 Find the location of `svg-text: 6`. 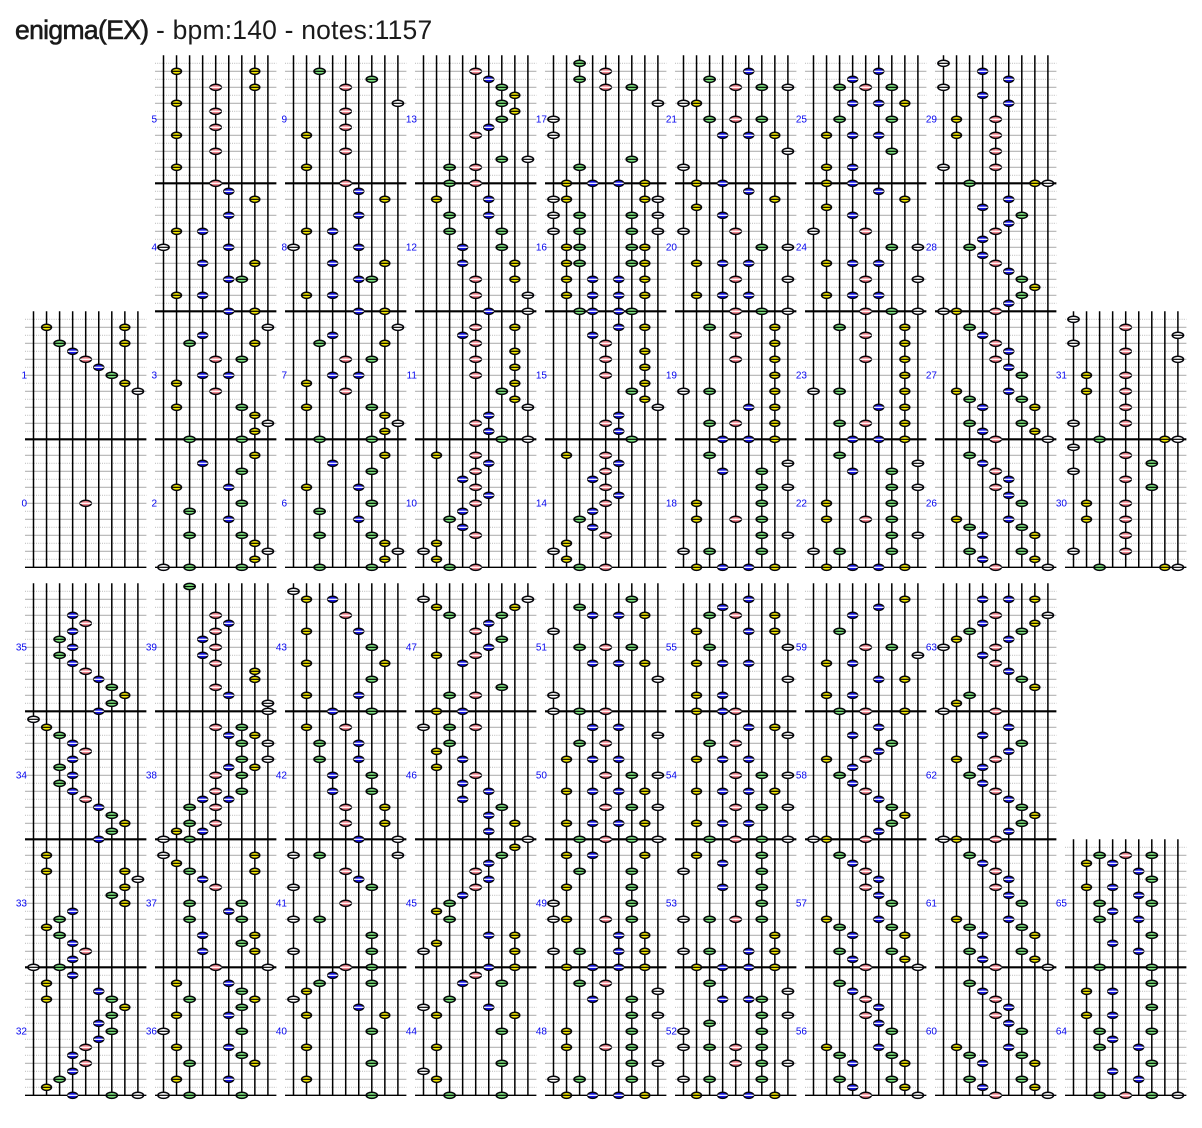

svg-text: 6 is located at coordinates (284, 504).